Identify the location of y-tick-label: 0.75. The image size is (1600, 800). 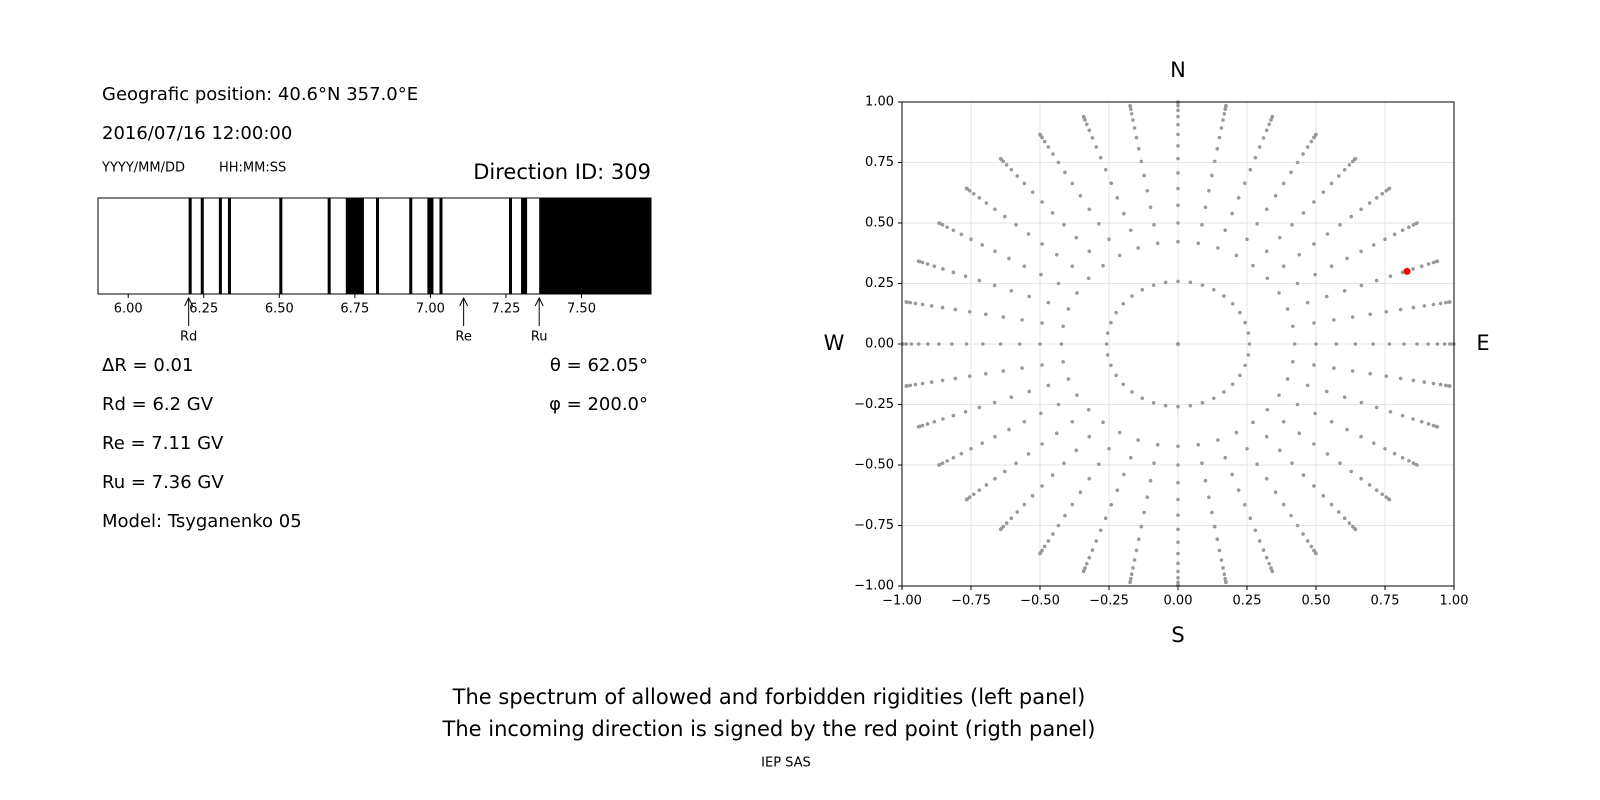
(879, 162).